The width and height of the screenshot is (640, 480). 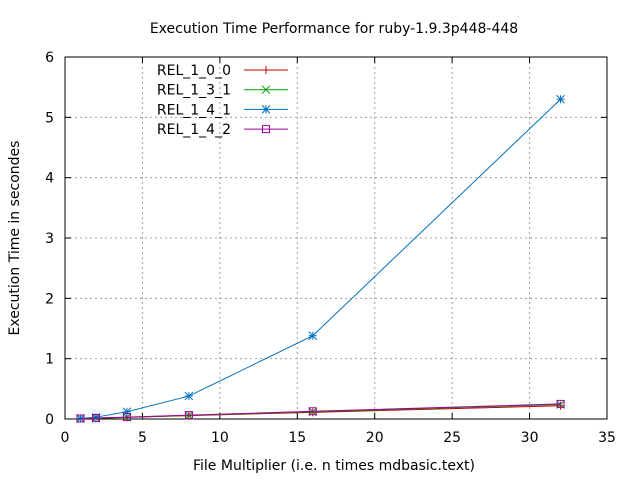 I want to click on y-tick-label: 5, so click(x=49, y=118).